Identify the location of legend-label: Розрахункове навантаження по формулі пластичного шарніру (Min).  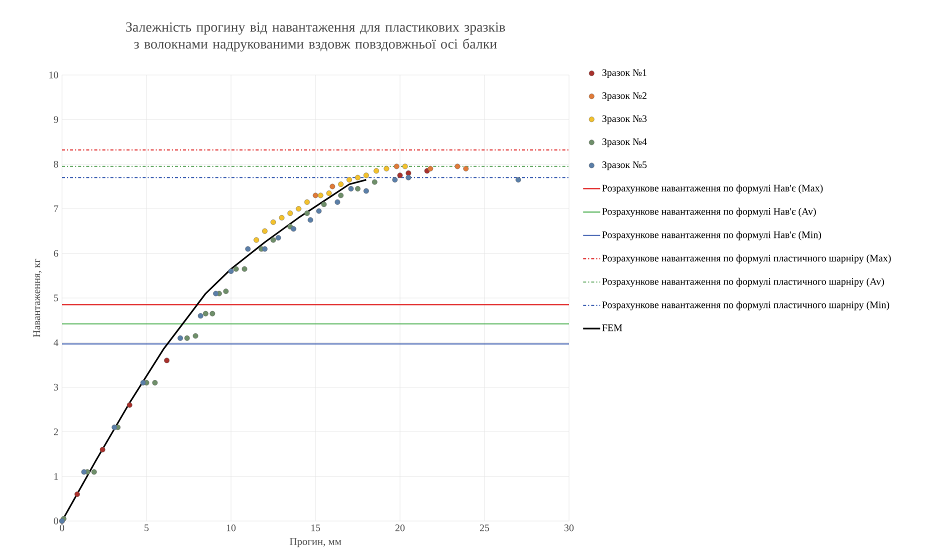
(746, 305).